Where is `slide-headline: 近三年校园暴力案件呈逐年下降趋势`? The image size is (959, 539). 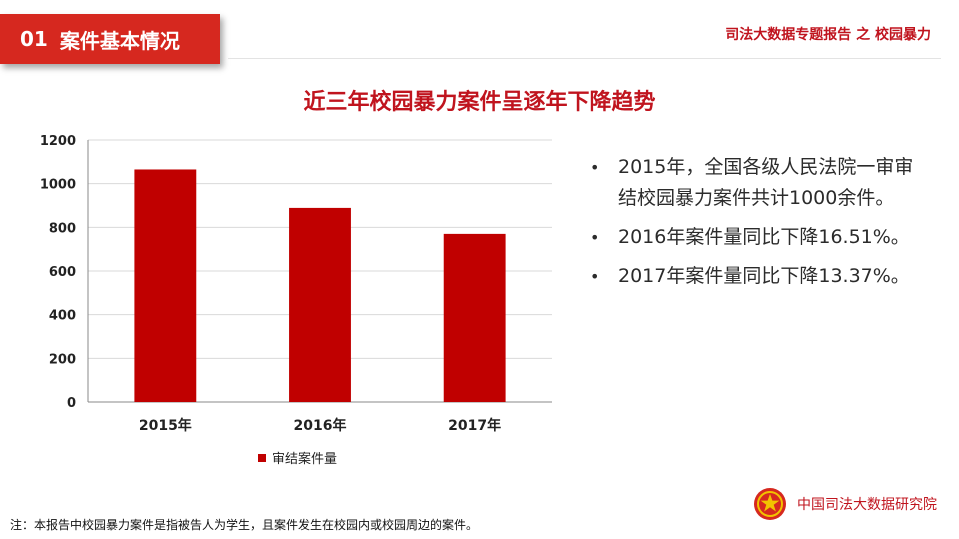
slide-headline: 近三年校园暴力案件呈逐年下降趋势 is located at coordinates (479, 102).